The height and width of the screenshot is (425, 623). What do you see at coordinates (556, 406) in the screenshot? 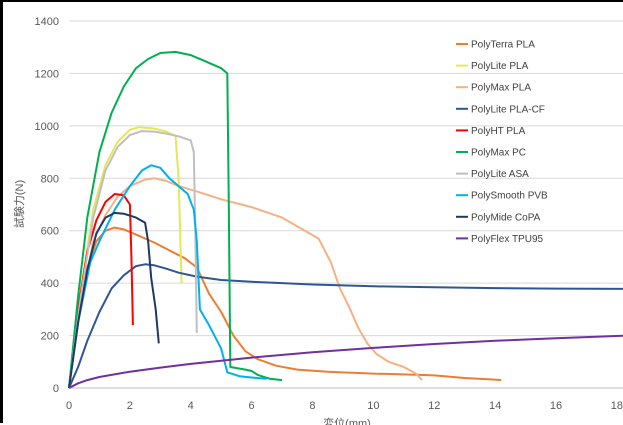
I see `x-tick-label: 16` at bounding box center [556, 406].